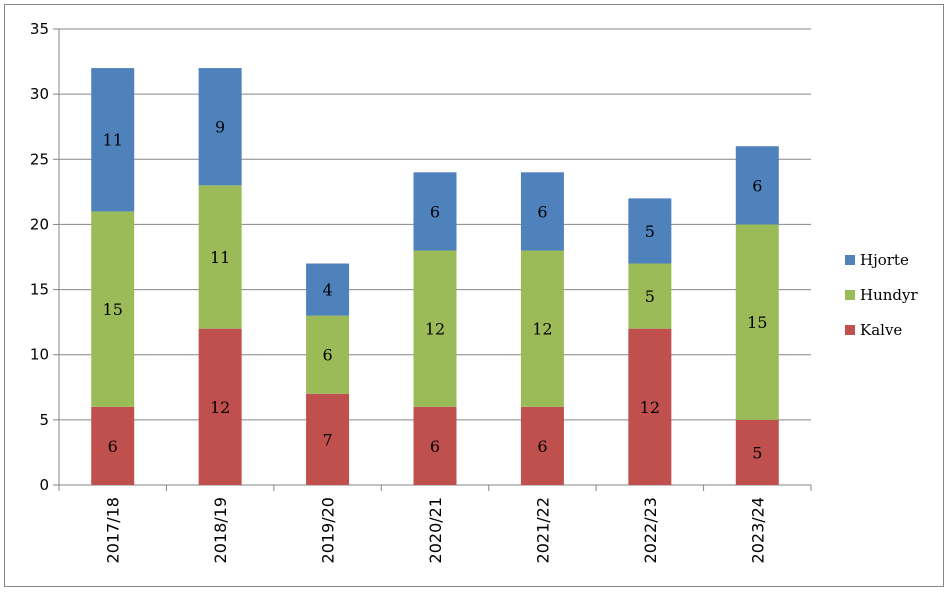 This screenshot has width=950, height=593. Describe the element at coordinates (850, 260) in the screenshot. I see `legend-swatch-hjorte` at that location.